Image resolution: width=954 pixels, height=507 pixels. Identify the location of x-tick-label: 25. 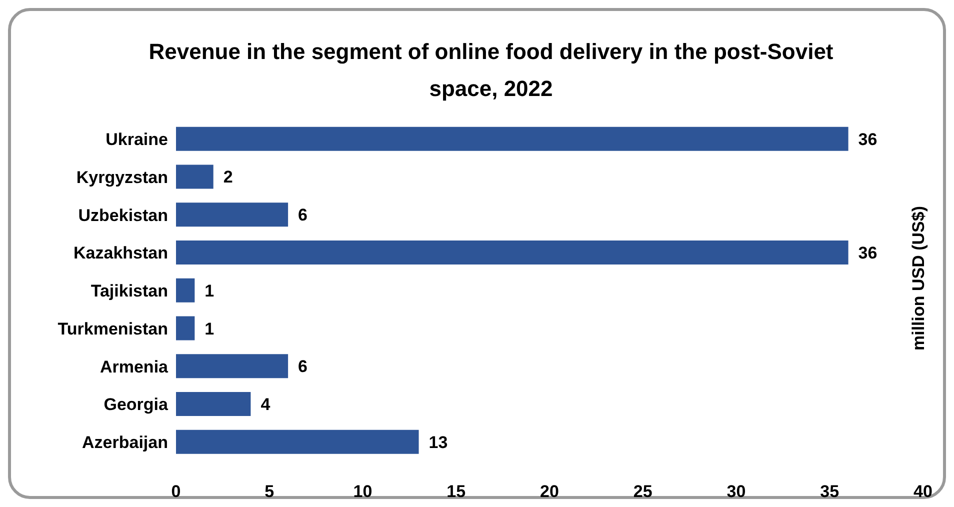
(642, 492).